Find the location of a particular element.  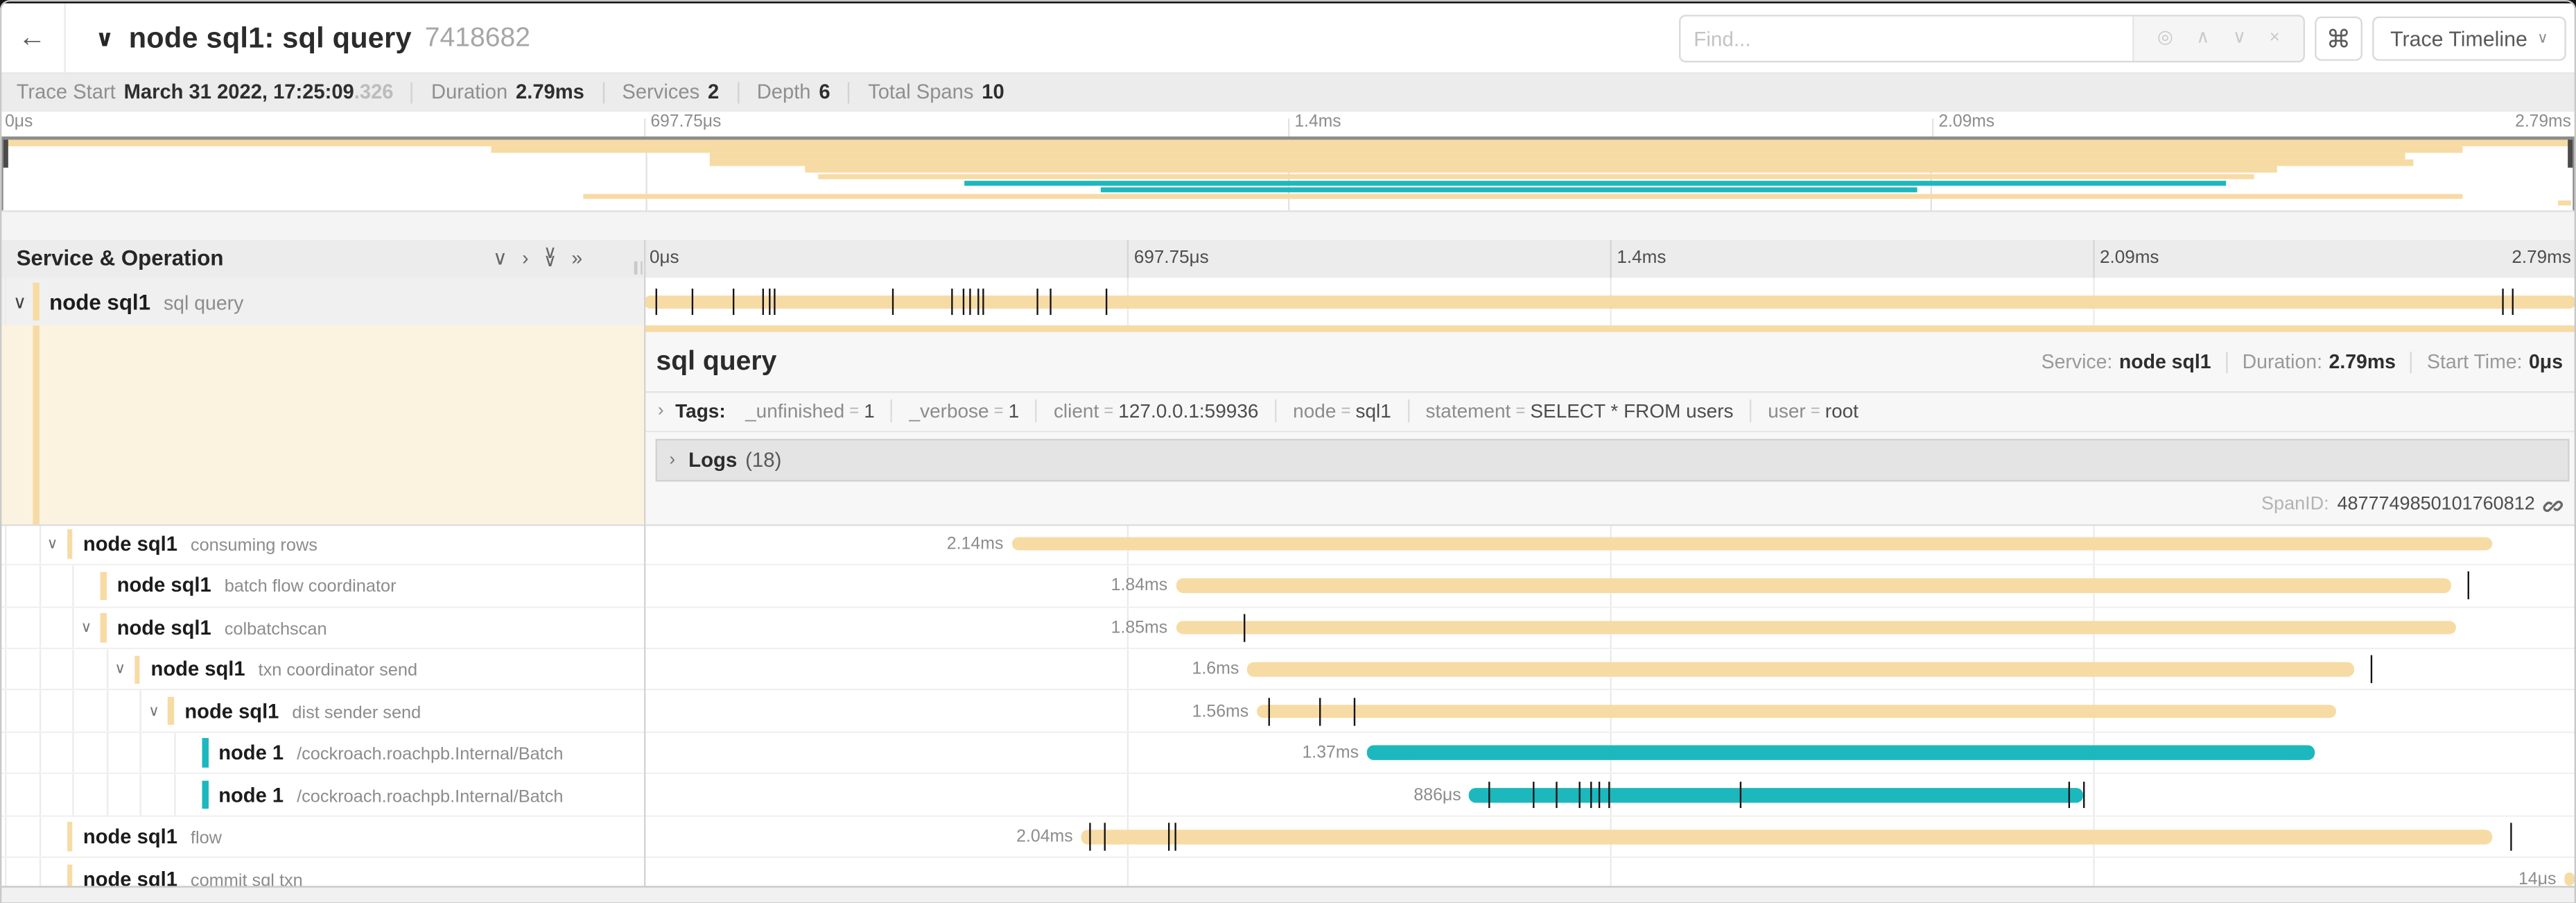

span-duration-label: 1.84ms is located at coordinates (1139, 586).